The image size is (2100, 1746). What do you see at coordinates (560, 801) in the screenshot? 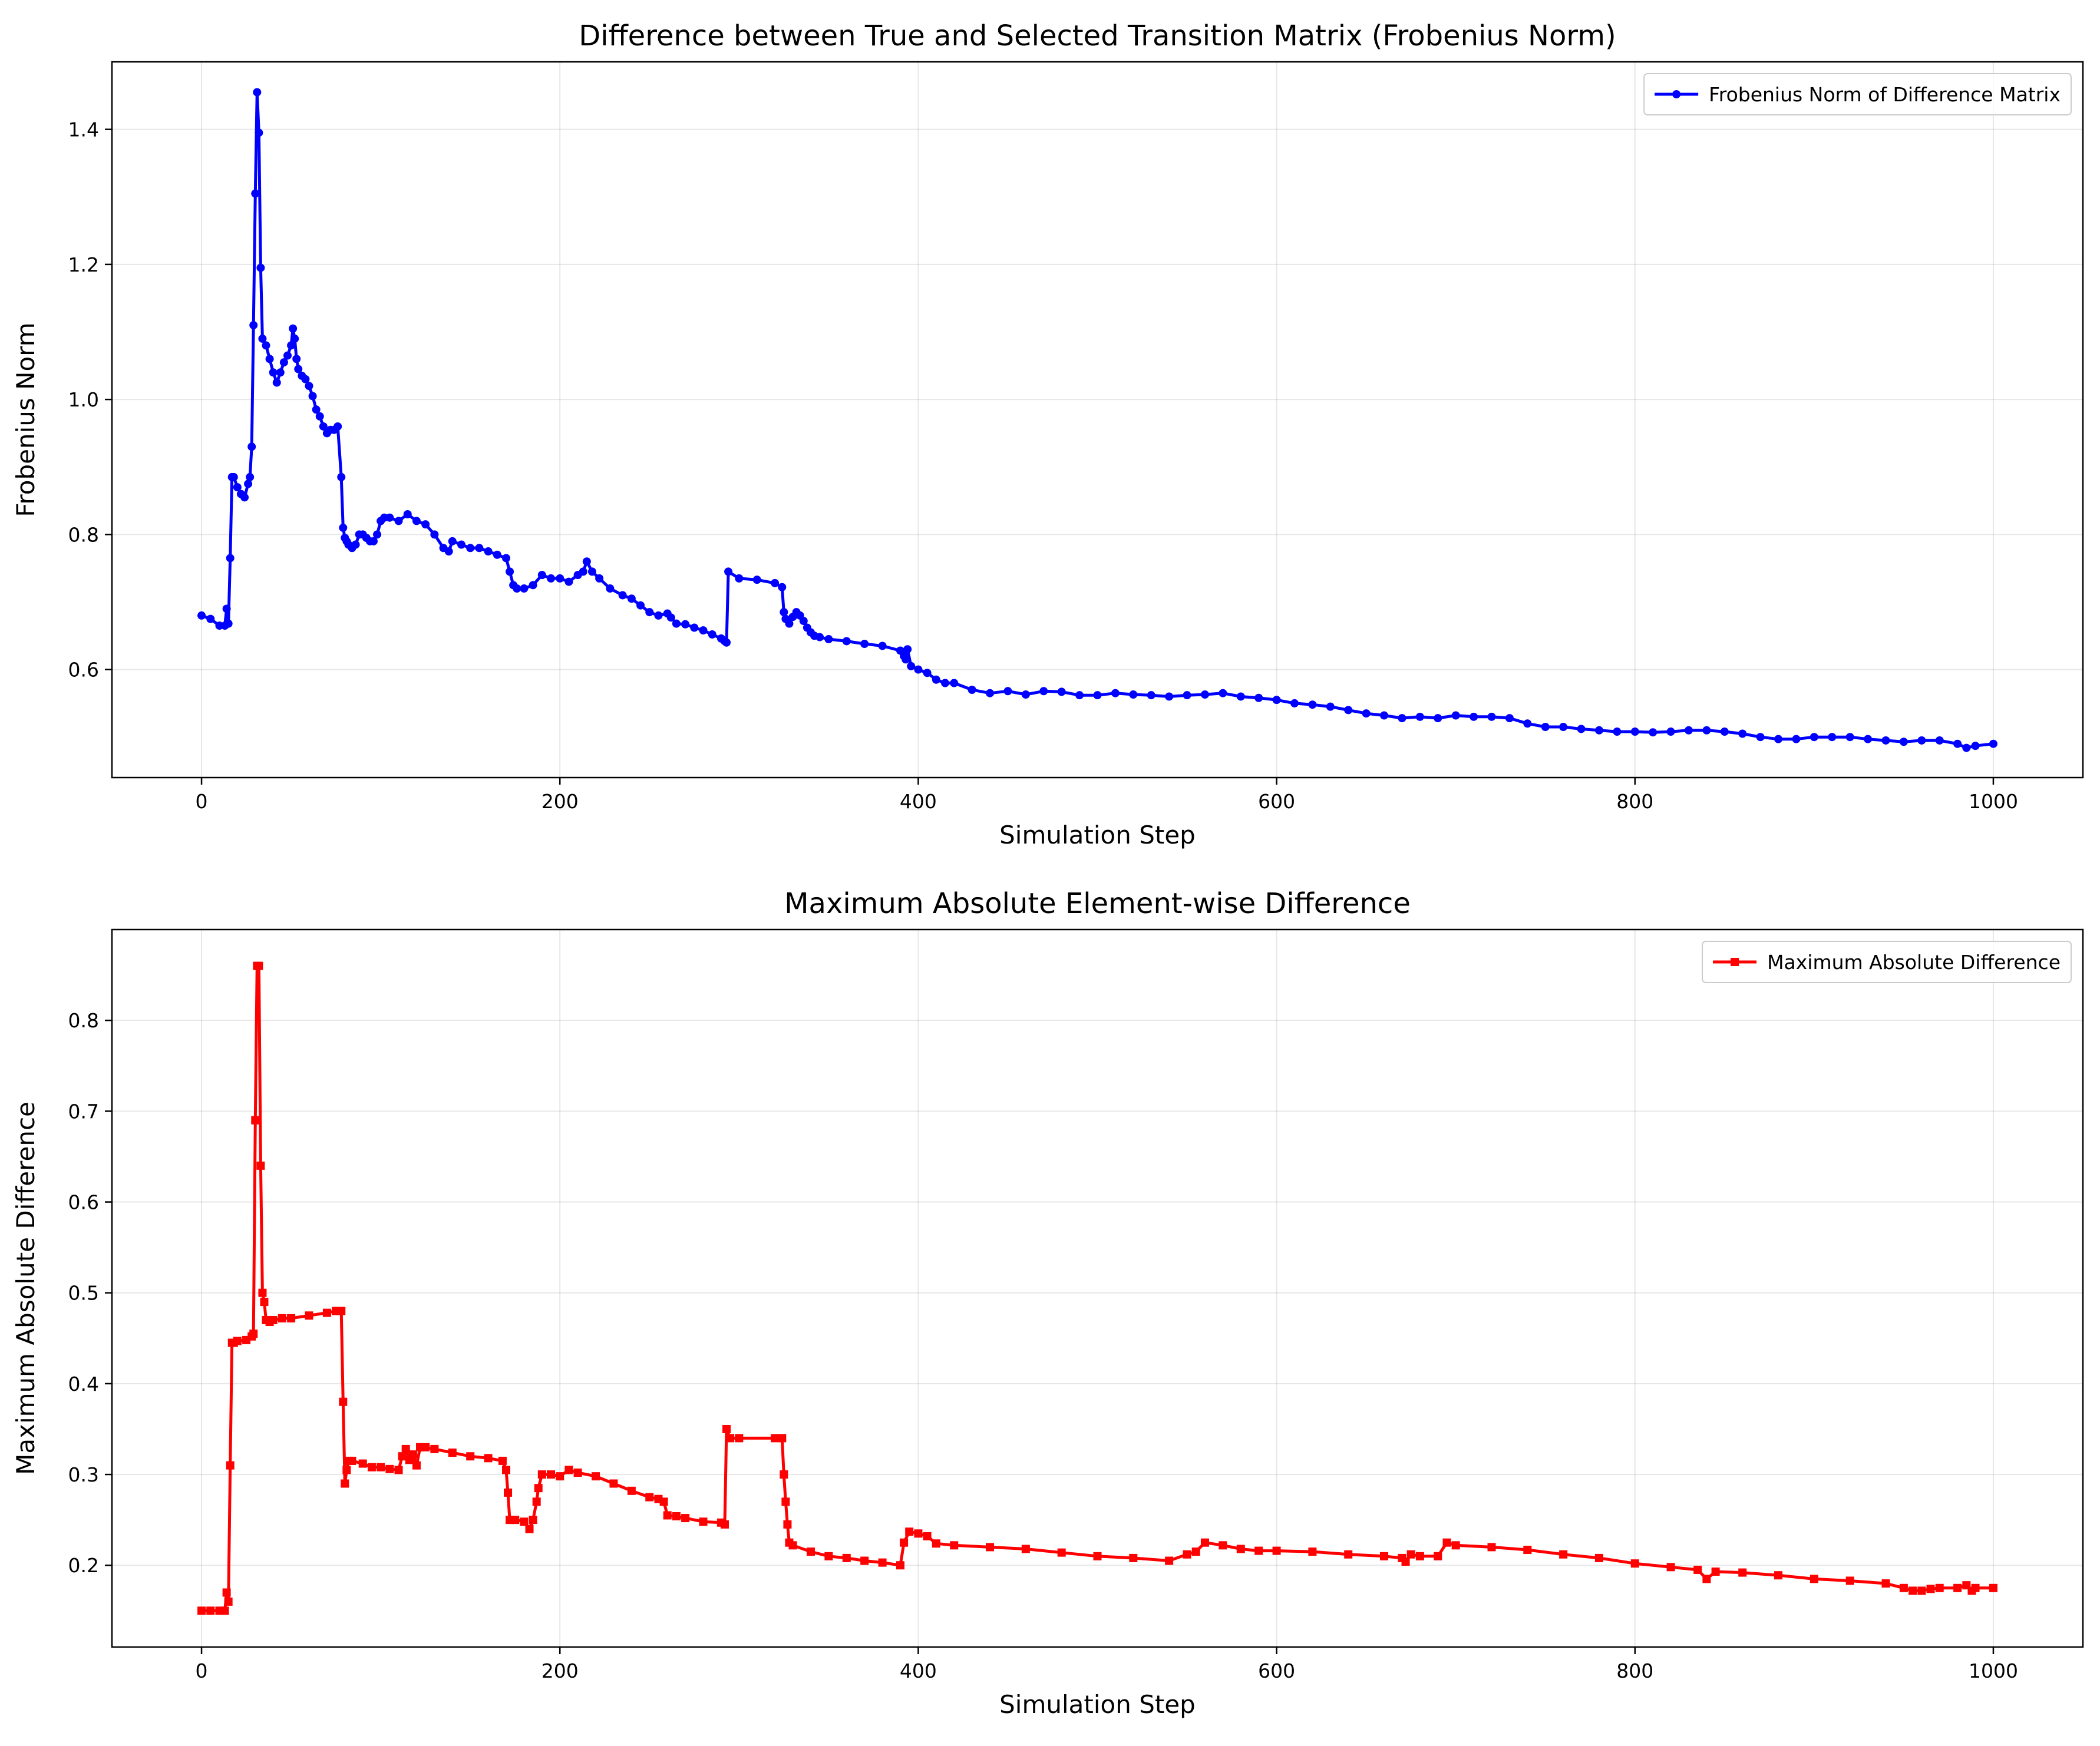
I see `frobenius-x-tick-label: 200` at bounding box center [560, 801].